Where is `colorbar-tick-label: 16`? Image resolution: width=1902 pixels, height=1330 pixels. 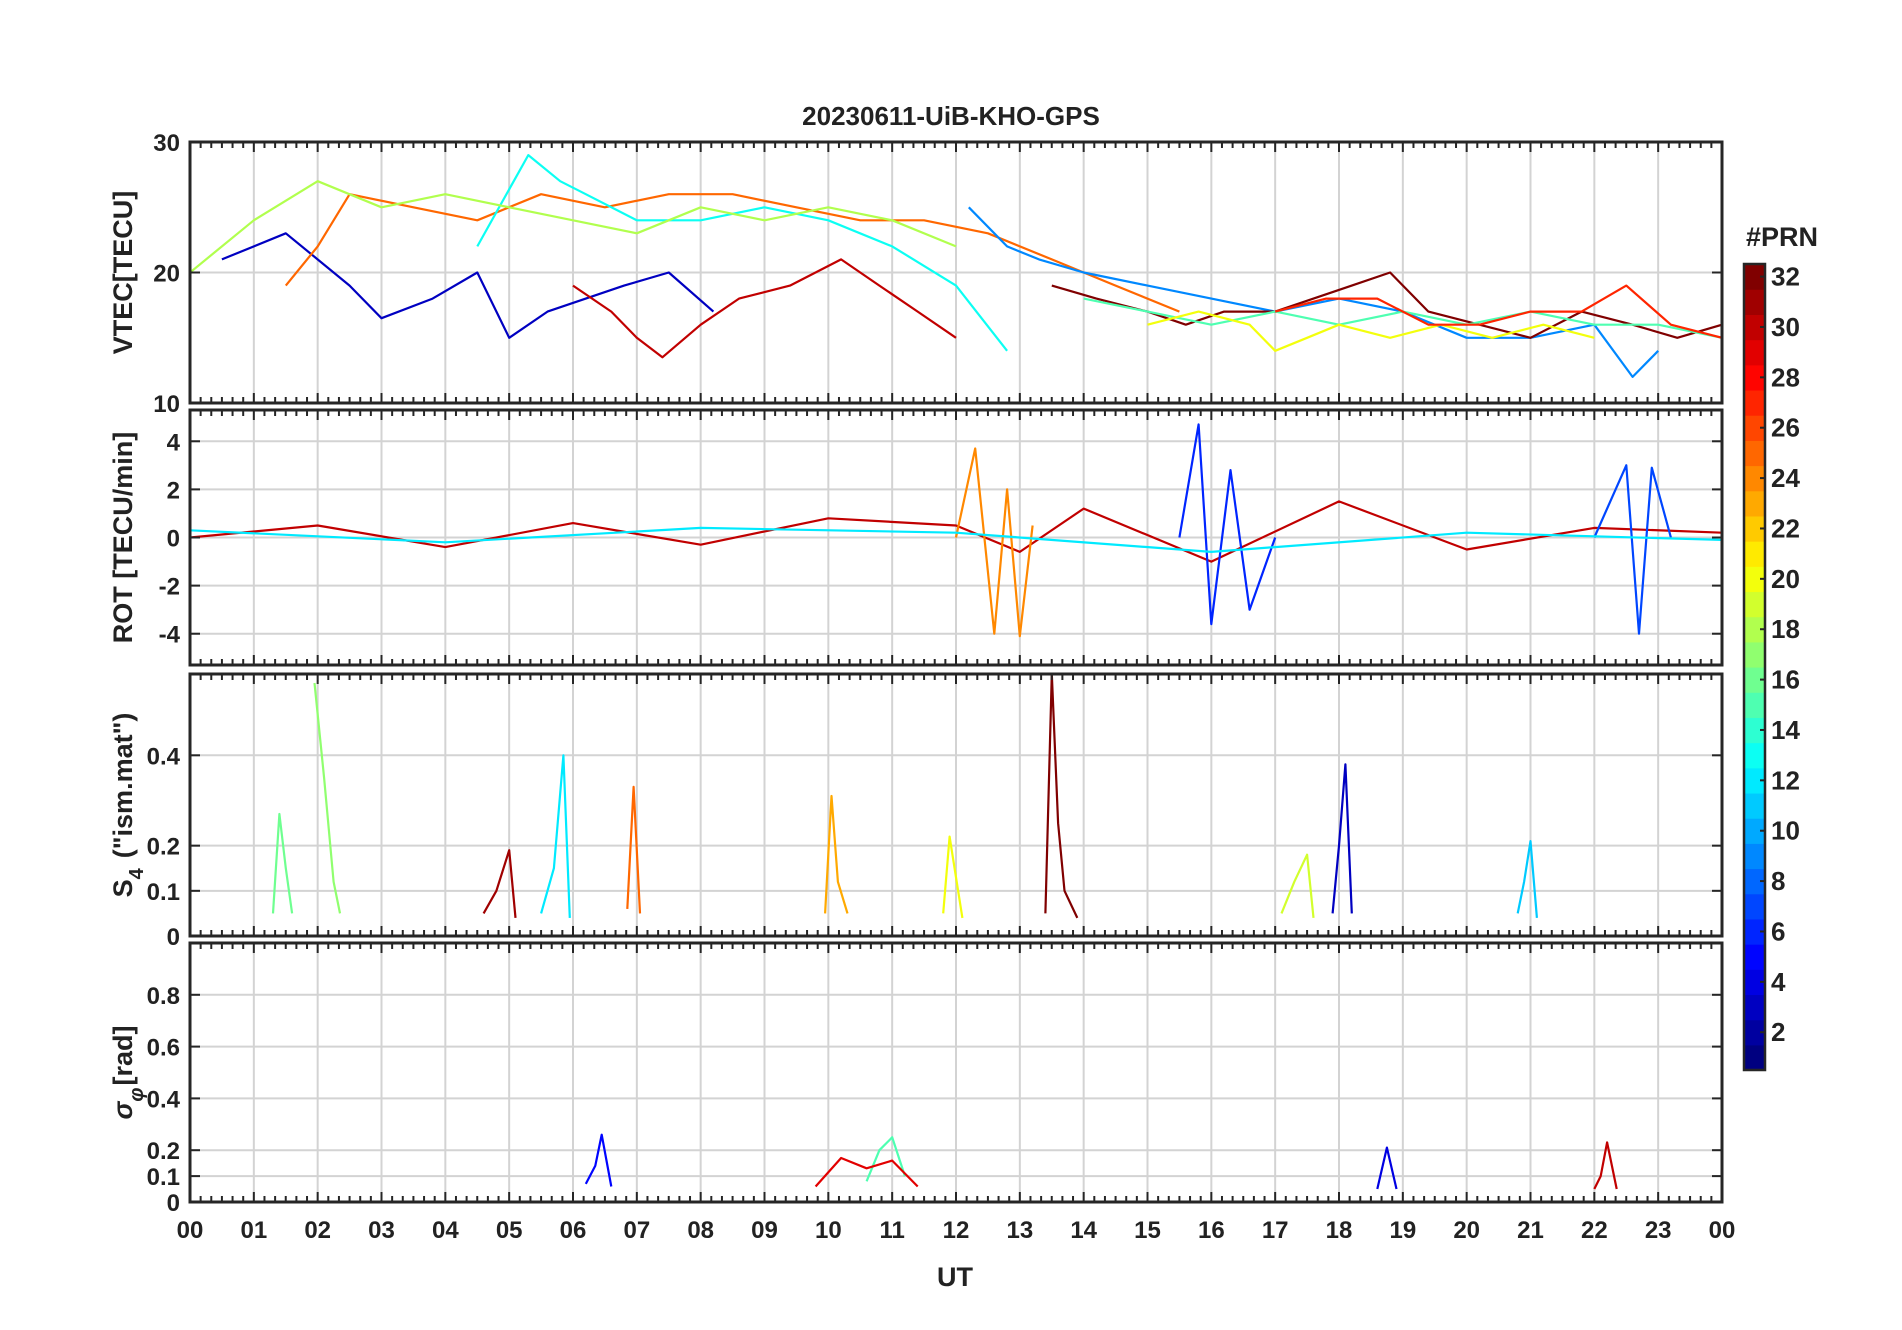
colorbar-tick-label: 16 is located at coordinates (1785, 680).